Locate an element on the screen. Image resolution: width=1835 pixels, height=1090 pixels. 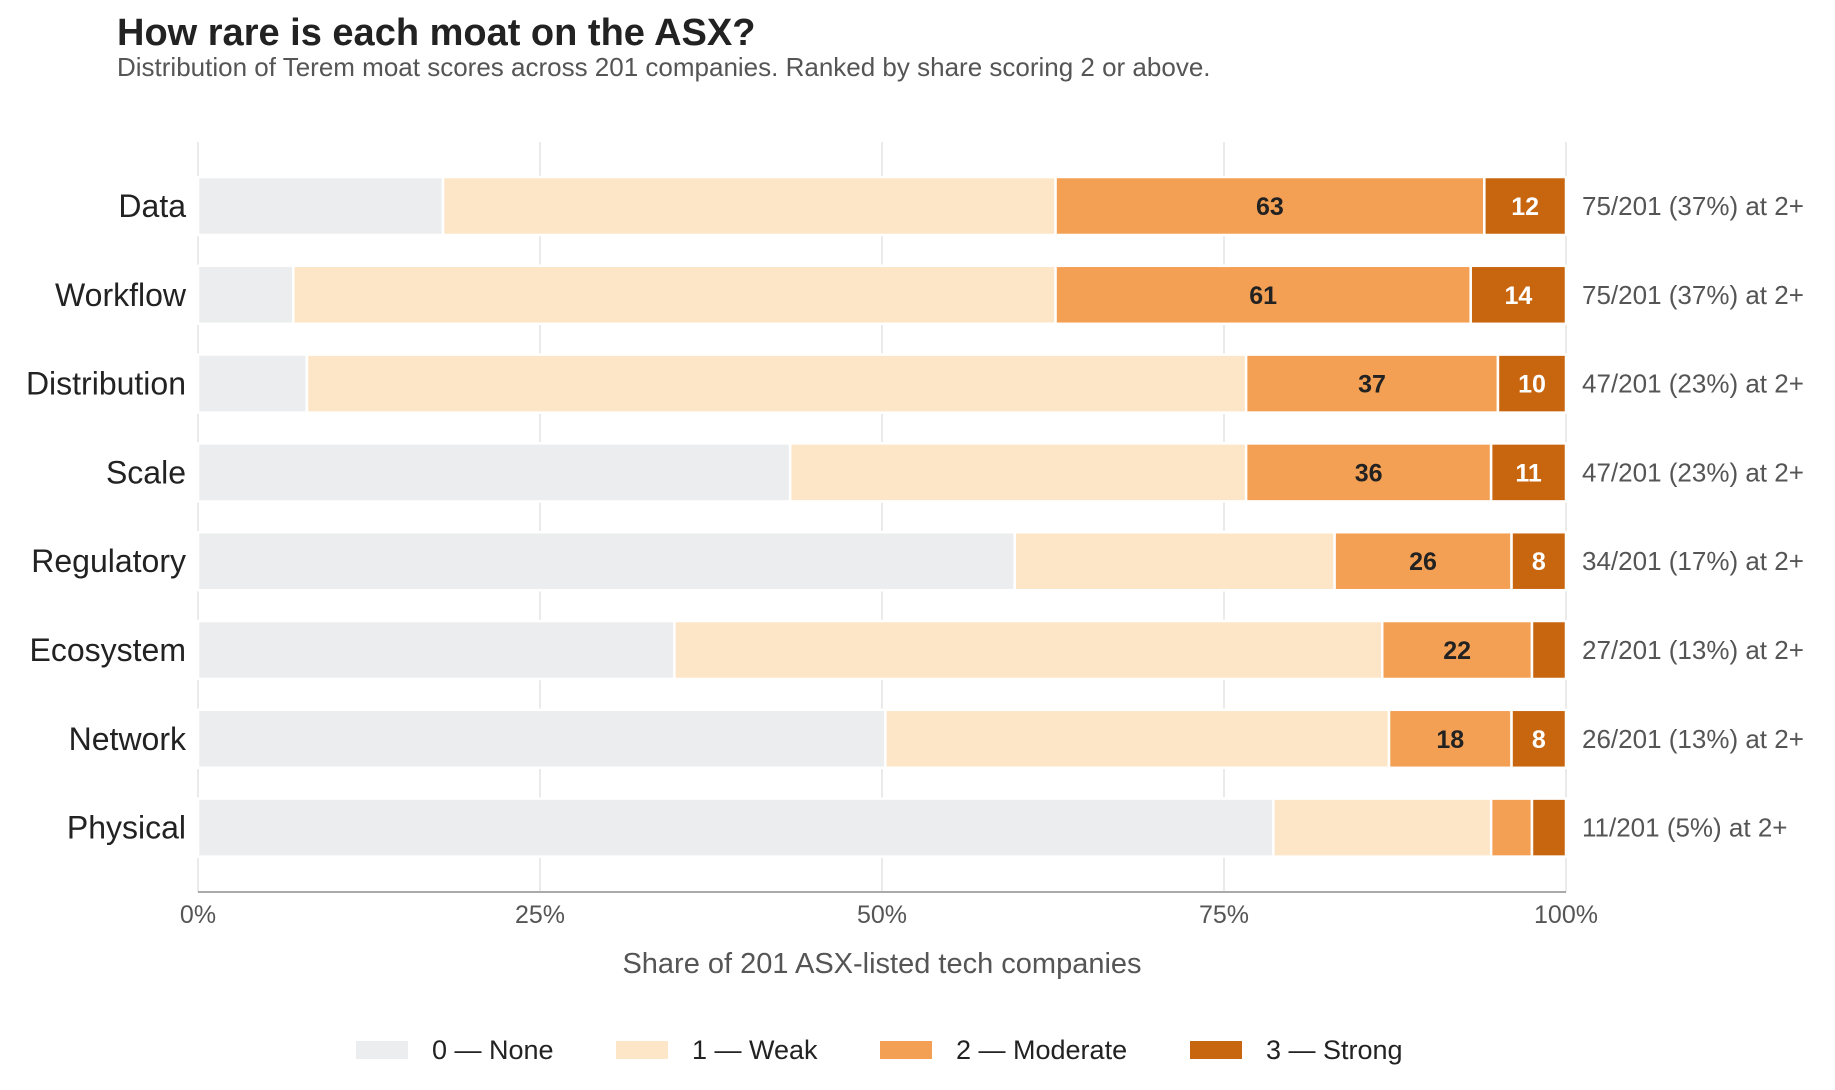
data-label-moderate: 36 is located at coordinates (1369, 473).